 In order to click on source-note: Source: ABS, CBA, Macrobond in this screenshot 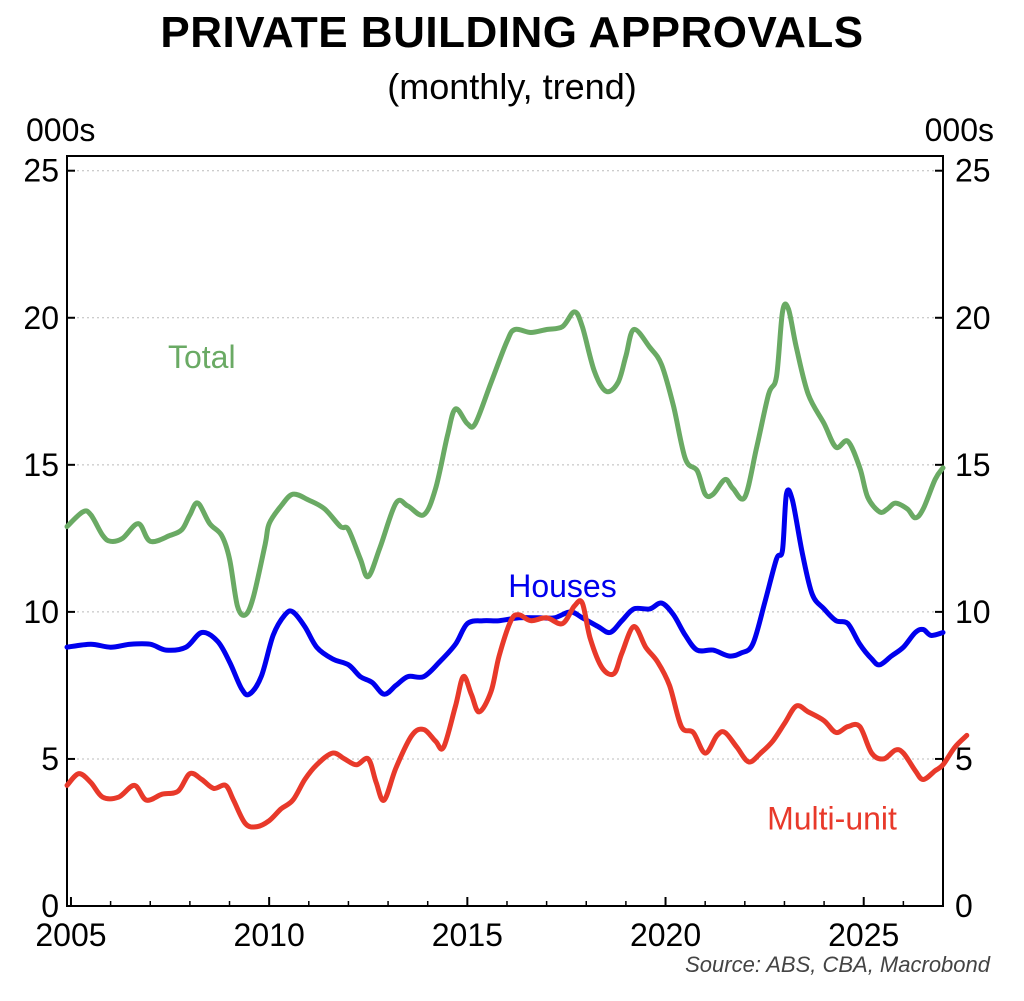, I will do `click(837, 964)`.